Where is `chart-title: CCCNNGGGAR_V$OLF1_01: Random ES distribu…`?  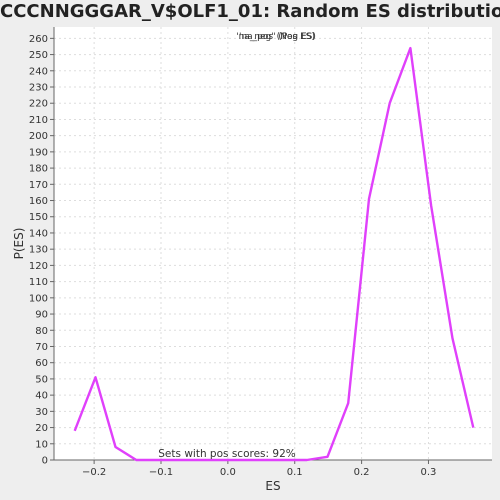
chart-title: CCCNNGGGAR_V$OLF1_01: Random ES distribu… is located at coordinates (250, 11).